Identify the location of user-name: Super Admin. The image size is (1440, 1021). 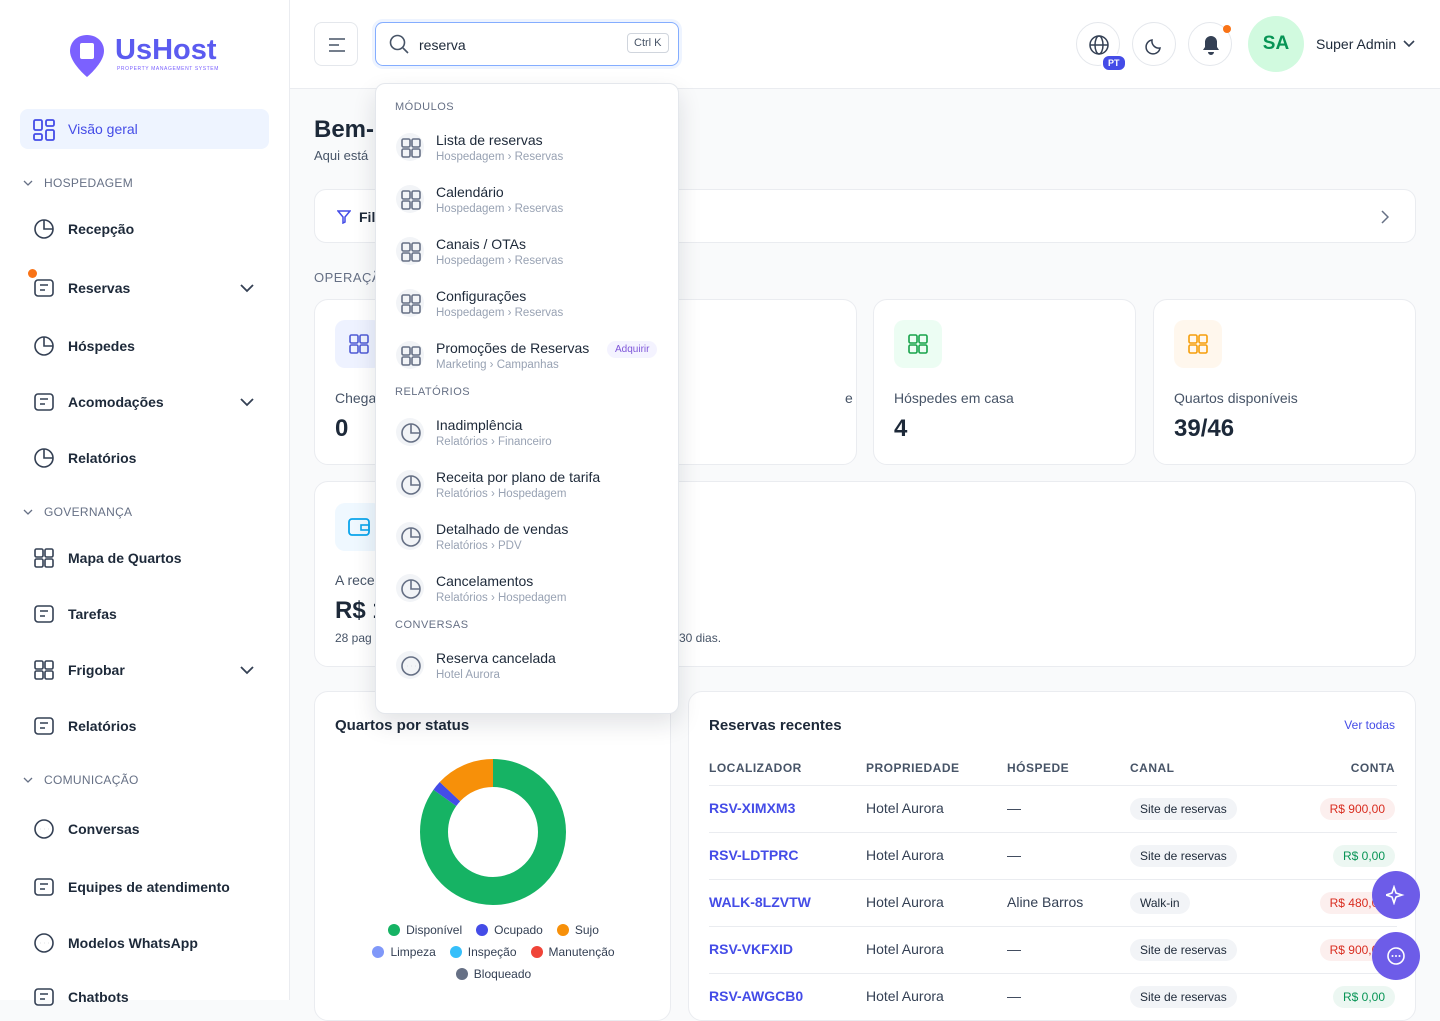
(1356, 44).